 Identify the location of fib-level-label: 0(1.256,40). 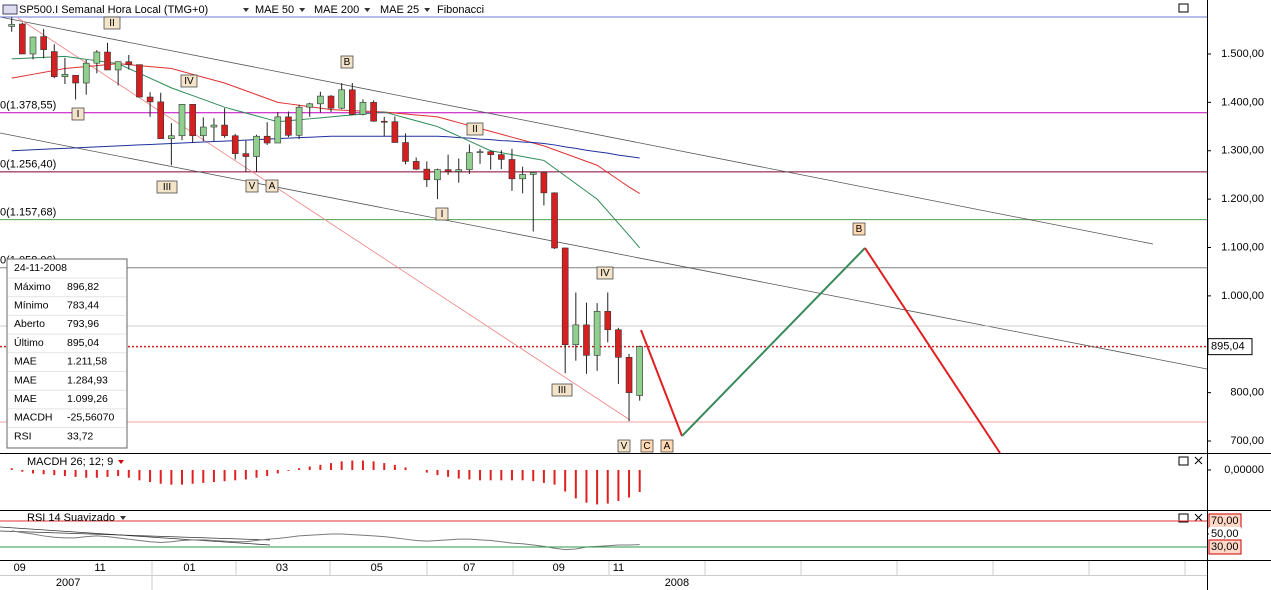
(28, 165).